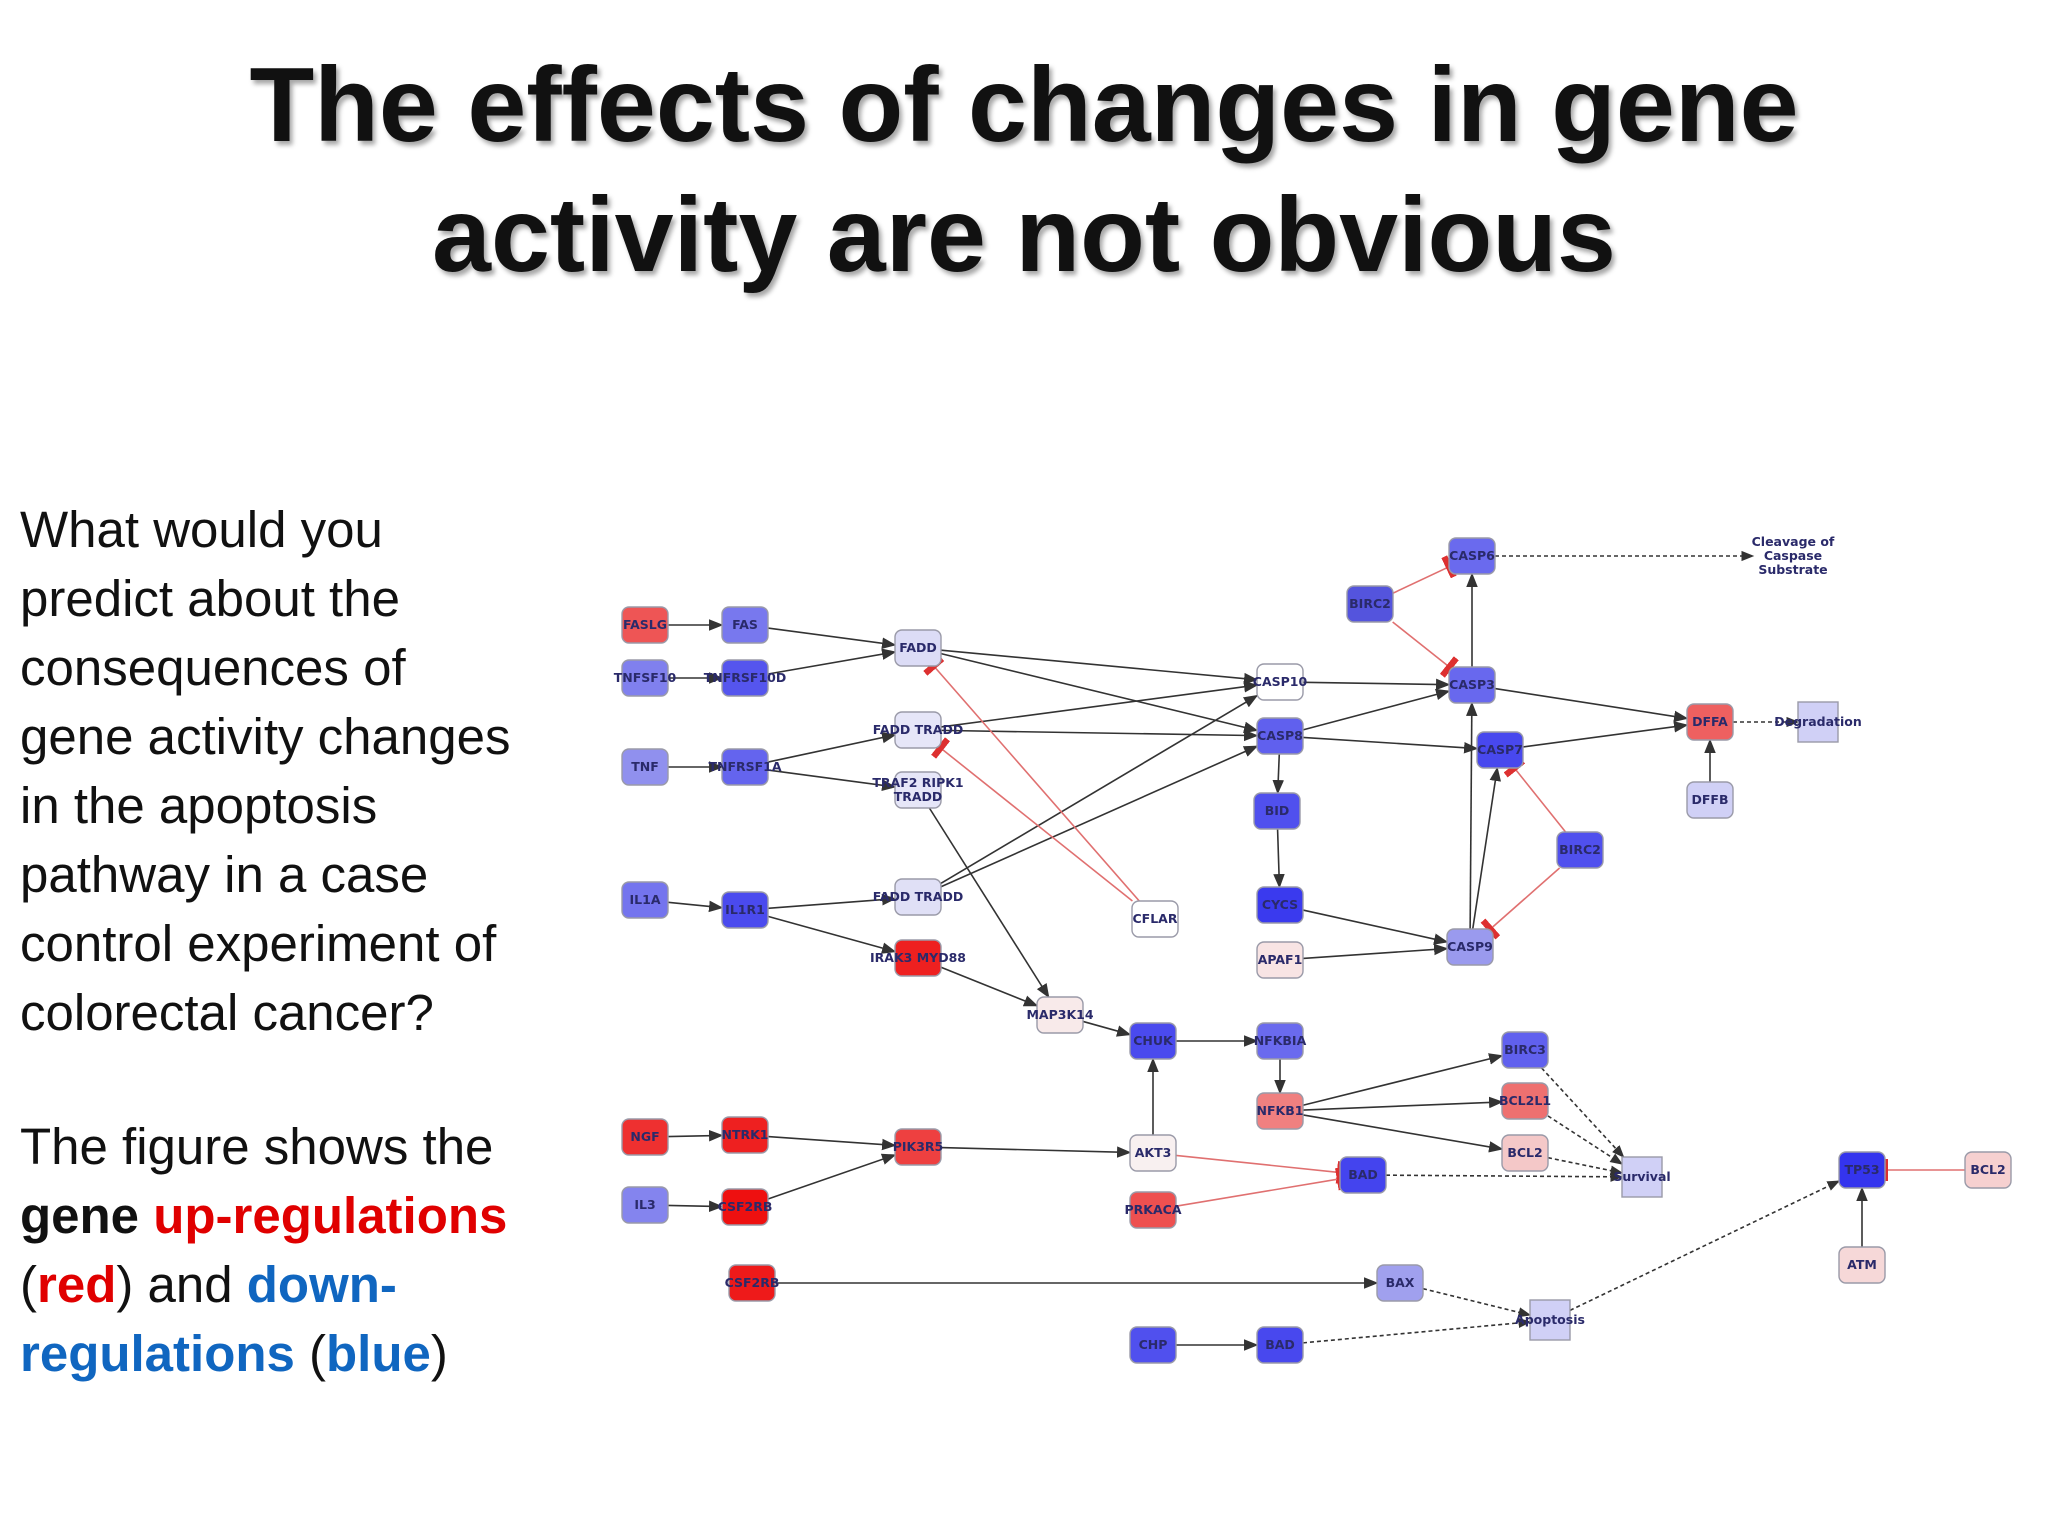 This screenshot has width=2048, height=1536. I want to click on edge-casp7-dffa, so click(1605, 734).